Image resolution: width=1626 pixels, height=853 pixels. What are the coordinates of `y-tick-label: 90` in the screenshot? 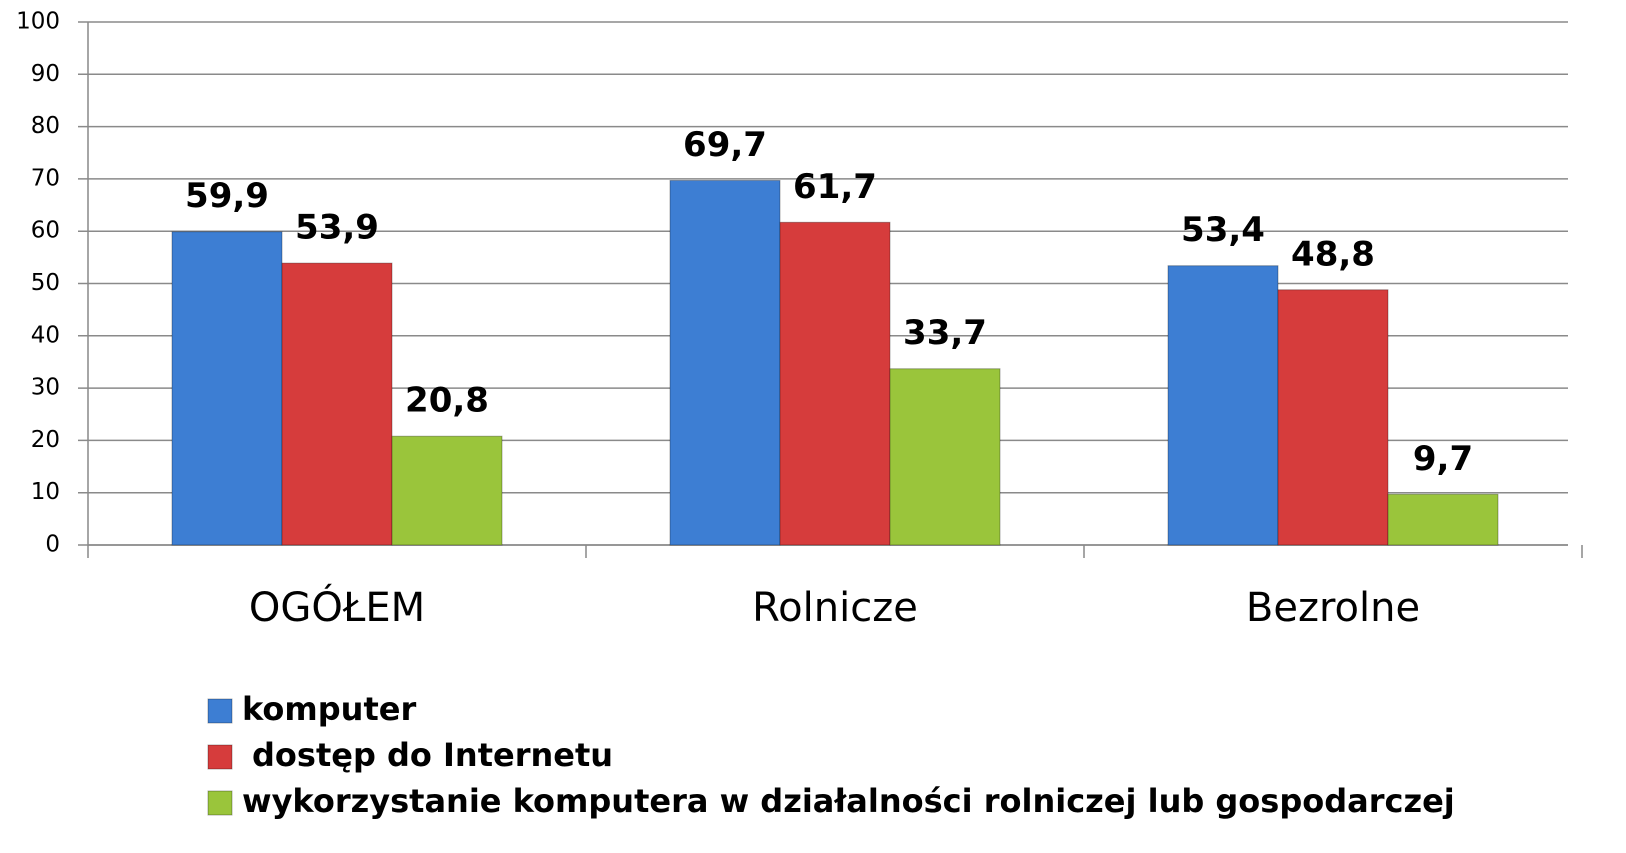 It's located at (45, 74).